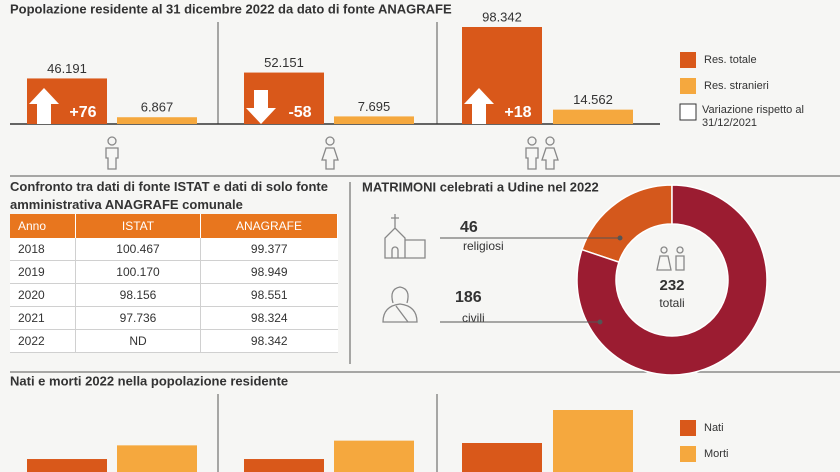  I want to click on table-cell: 98.949, so click(269, 272).